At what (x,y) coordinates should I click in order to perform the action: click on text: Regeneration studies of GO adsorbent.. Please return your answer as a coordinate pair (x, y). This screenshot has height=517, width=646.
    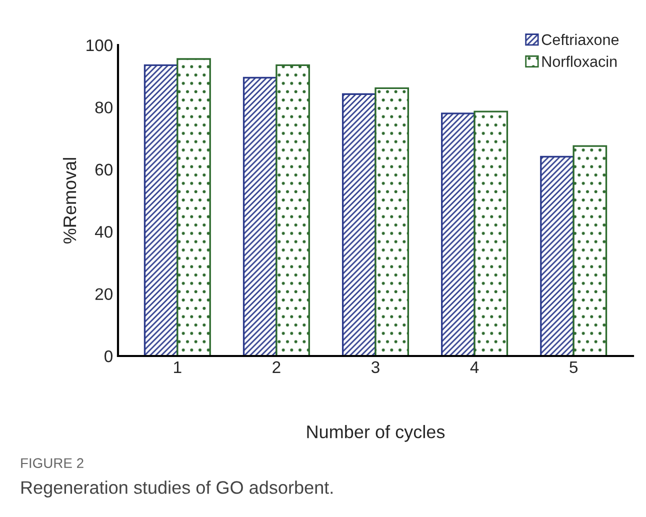
    Looking at the image, I should click on (177, 489).